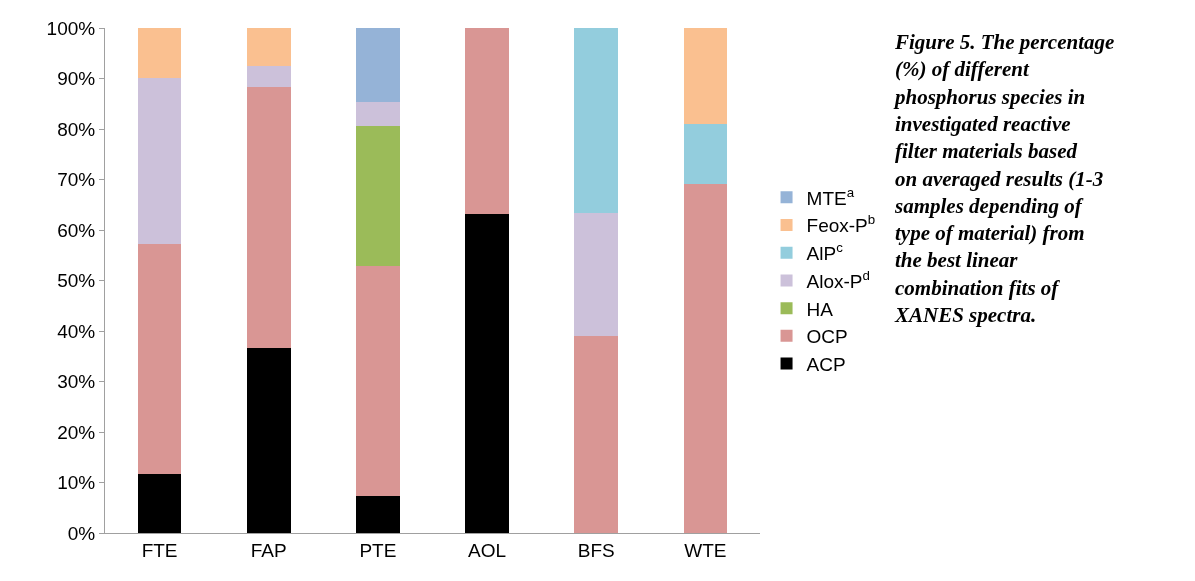  I want to click on x-tick-label: FAP, so click(268, 550).